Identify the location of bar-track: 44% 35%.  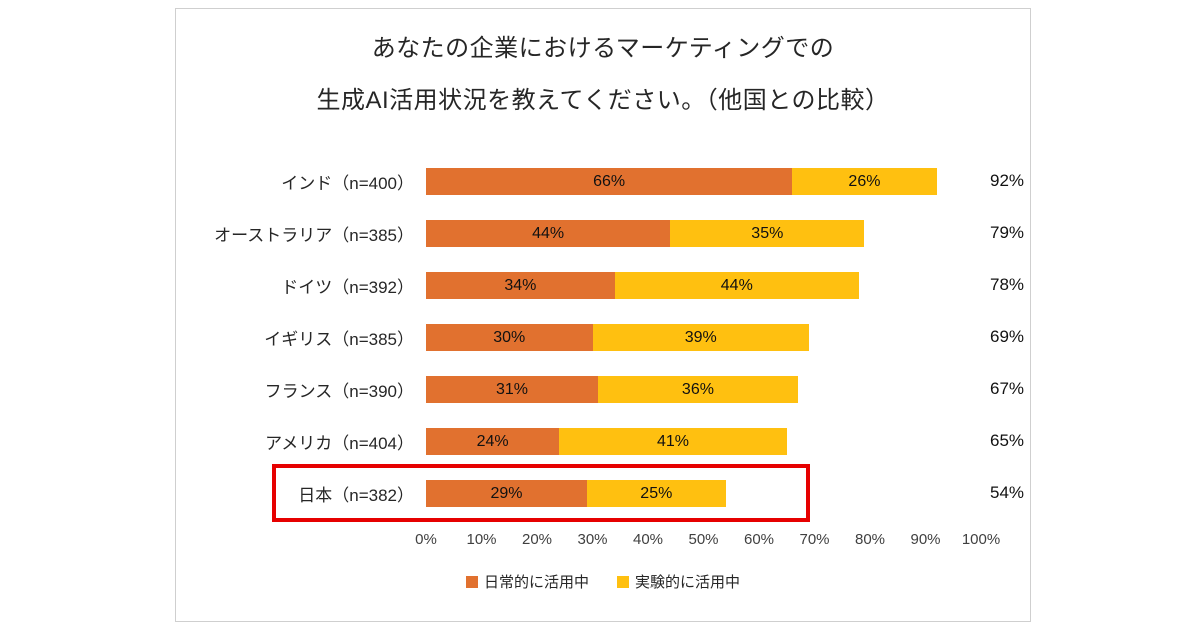
(703, 233).